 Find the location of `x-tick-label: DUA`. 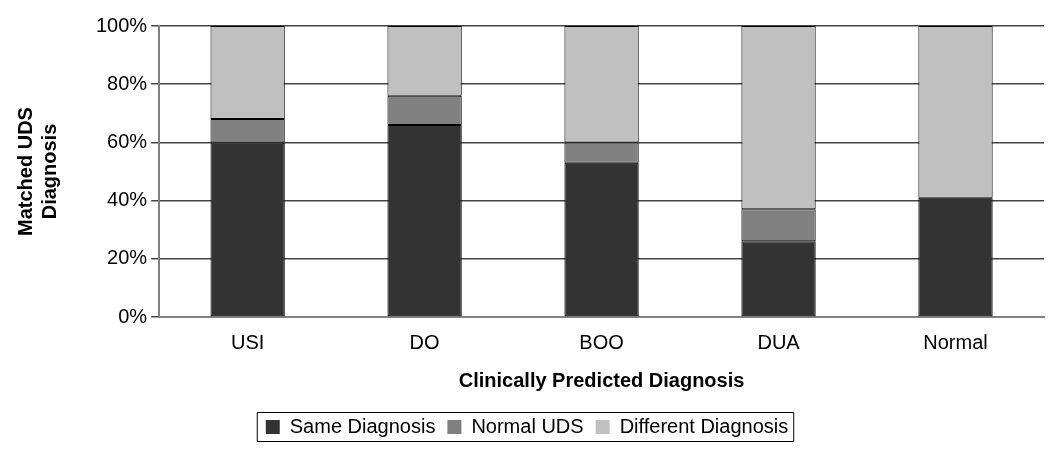

x-tick-label: DUA is located at coordinates (779, 341).